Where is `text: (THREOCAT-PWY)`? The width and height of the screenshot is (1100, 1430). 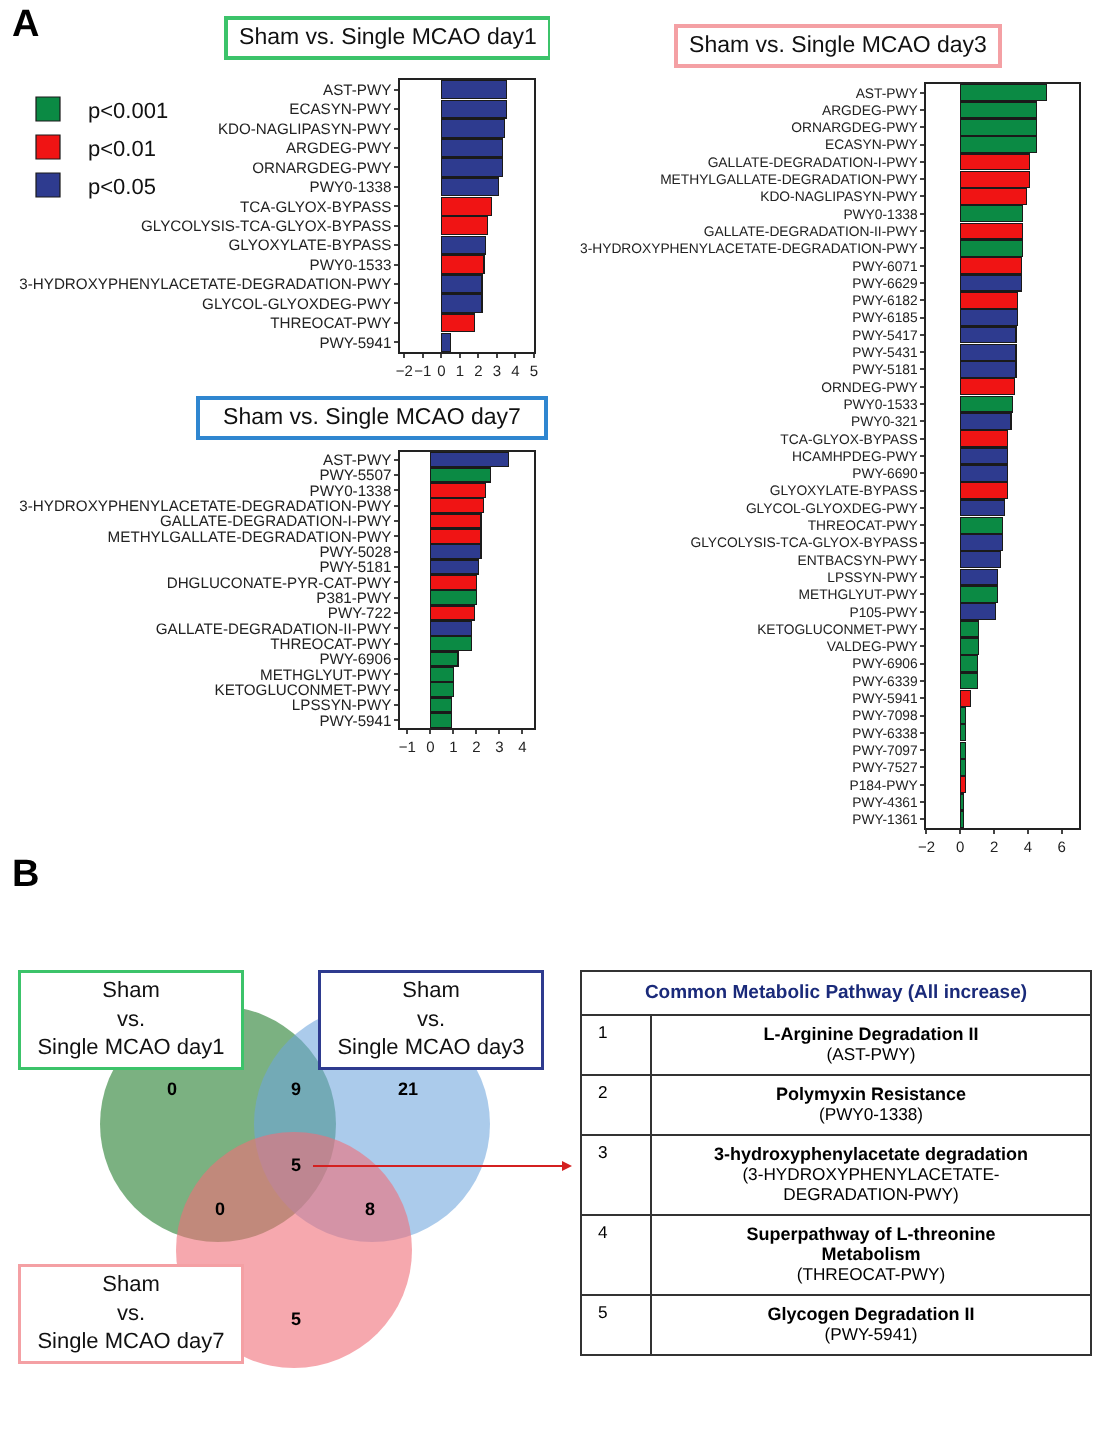
text: (THREOCAT-PWY) is located at coordinates (871, 1274).